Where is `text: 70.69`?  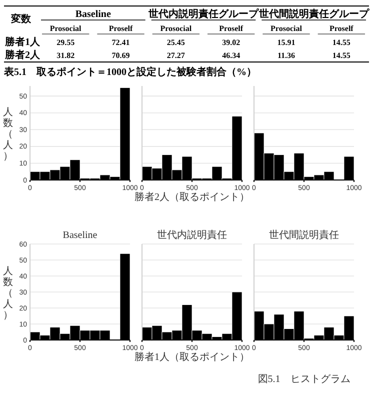
text: 70.69 is located at coordinates (121, 55).